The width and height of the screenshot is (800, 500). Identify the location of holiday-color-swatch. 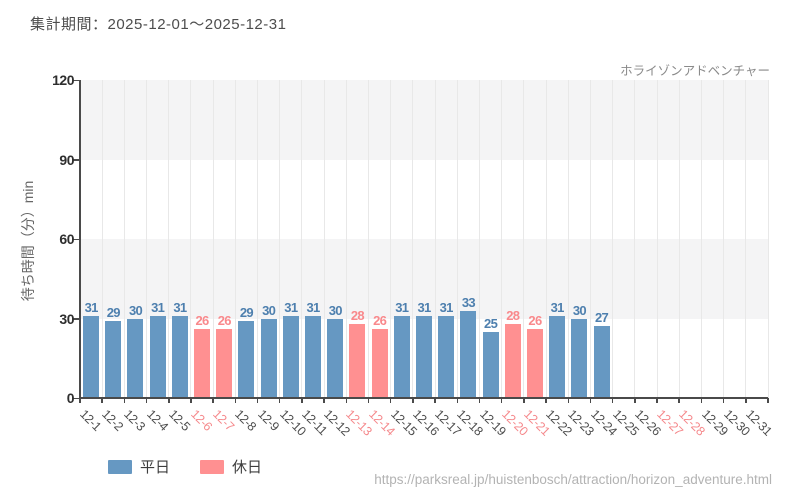
(212, 466).